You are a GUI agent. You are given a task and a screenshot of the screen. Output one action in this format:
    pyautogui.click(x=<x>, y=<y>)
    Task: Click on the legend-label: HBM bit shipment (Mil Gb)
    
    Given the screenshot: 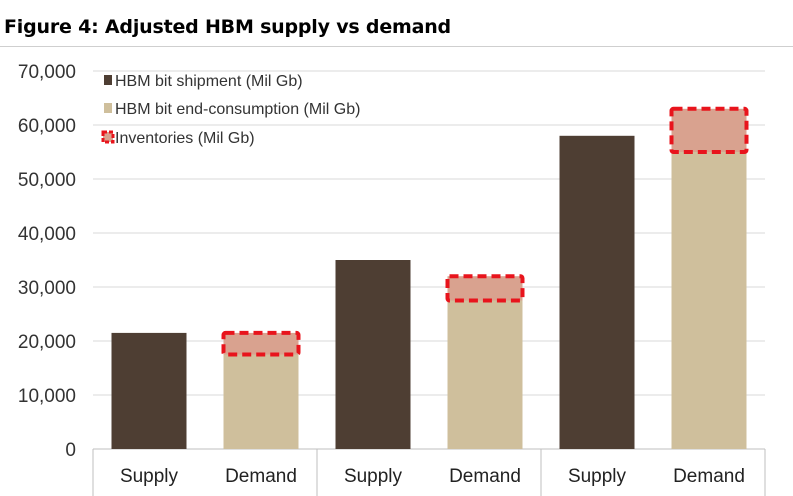 What is the action you would take?
    pyautogui.click(x=209, y=81)
    